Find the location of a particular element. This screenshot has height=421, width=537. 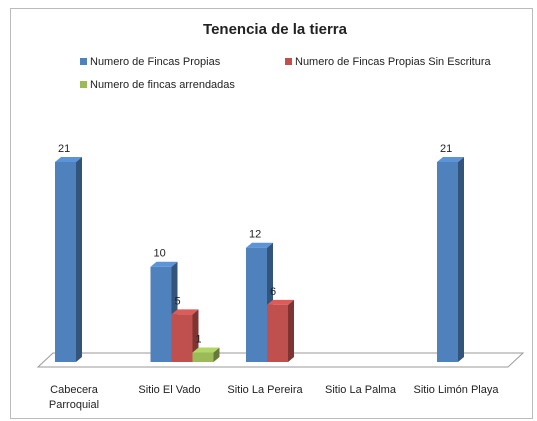

data-label: 5 is located at coordinates (178, 301).